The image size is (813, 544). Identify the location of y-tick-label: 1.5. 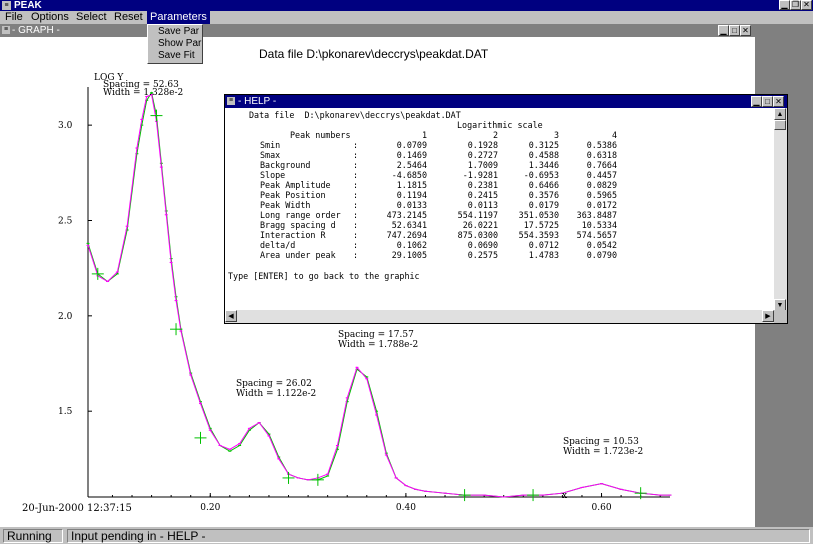
(65, 412).